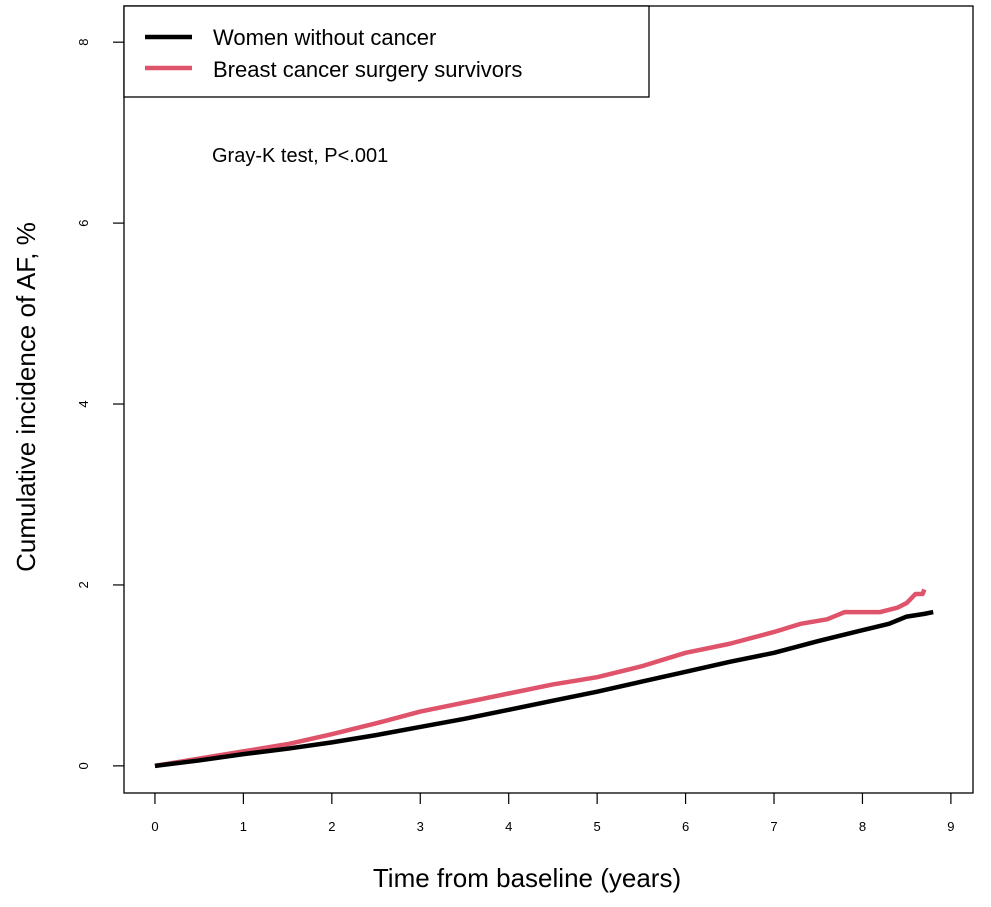 The image size is (991, 907). I want to click on y-axis-title: Cumulative incidence of AF, %, so click(26, 397).